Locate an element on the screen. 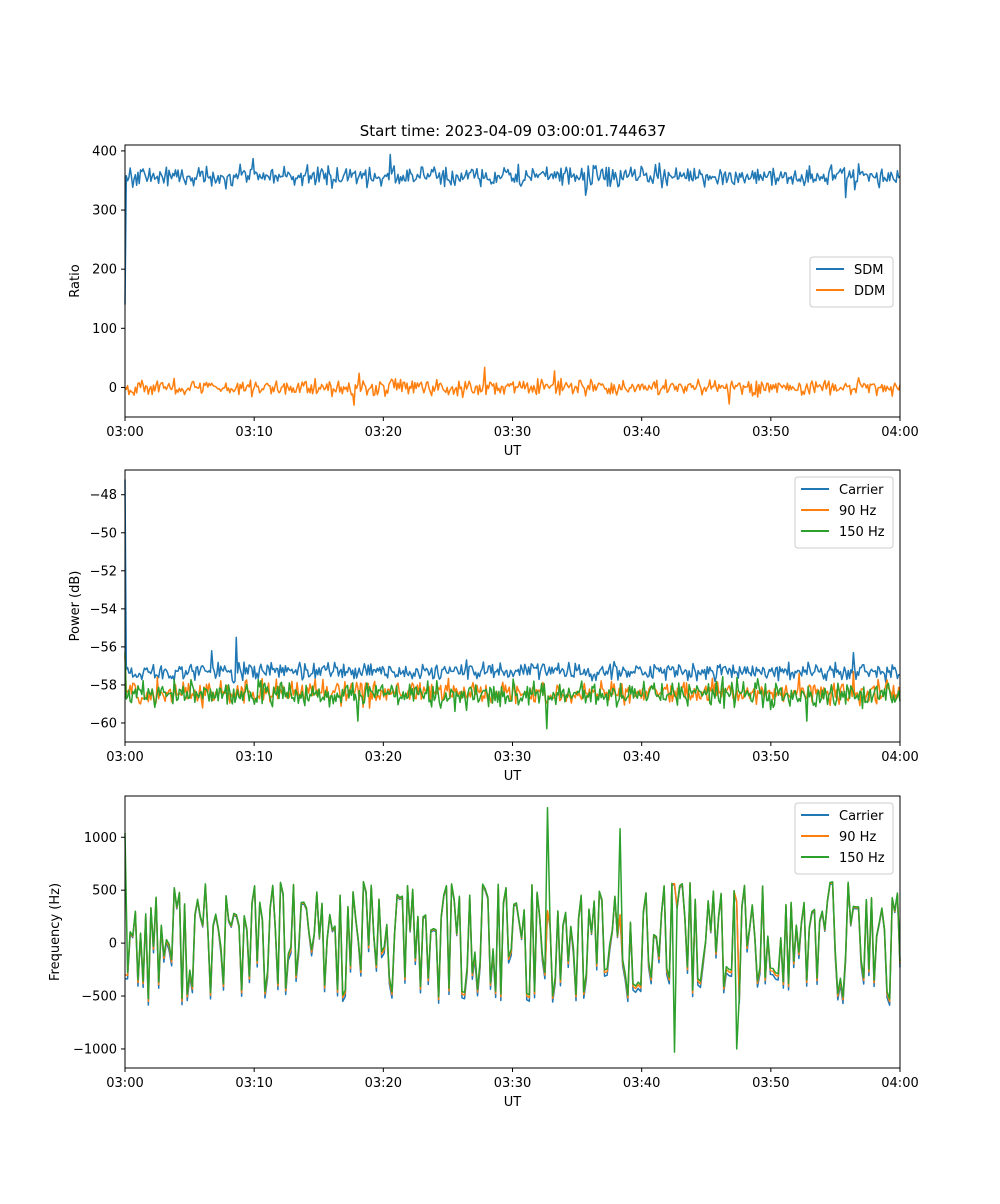  y-axis-label: Ratio is located at coordinates (75, 280).